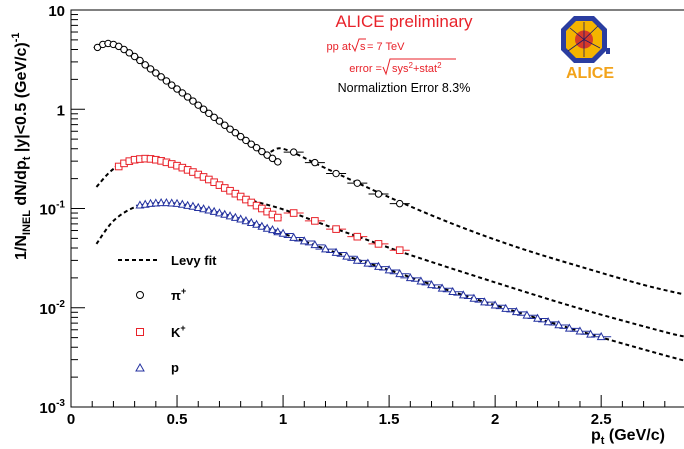 The height and width of the screenshot is (449, 684). I want to click on x-label-rest: (GeV/c), so click(634, 435).